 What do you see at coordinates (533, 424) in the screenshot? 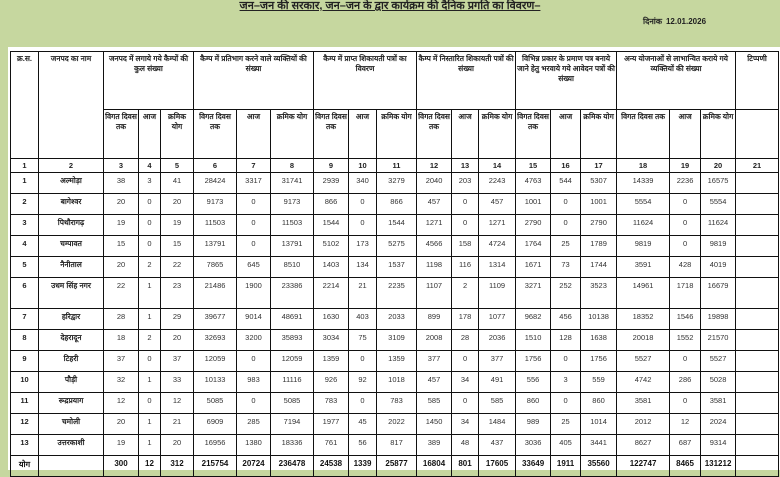
I see `cell-col-15: 989` at bounding box center [533, 424].